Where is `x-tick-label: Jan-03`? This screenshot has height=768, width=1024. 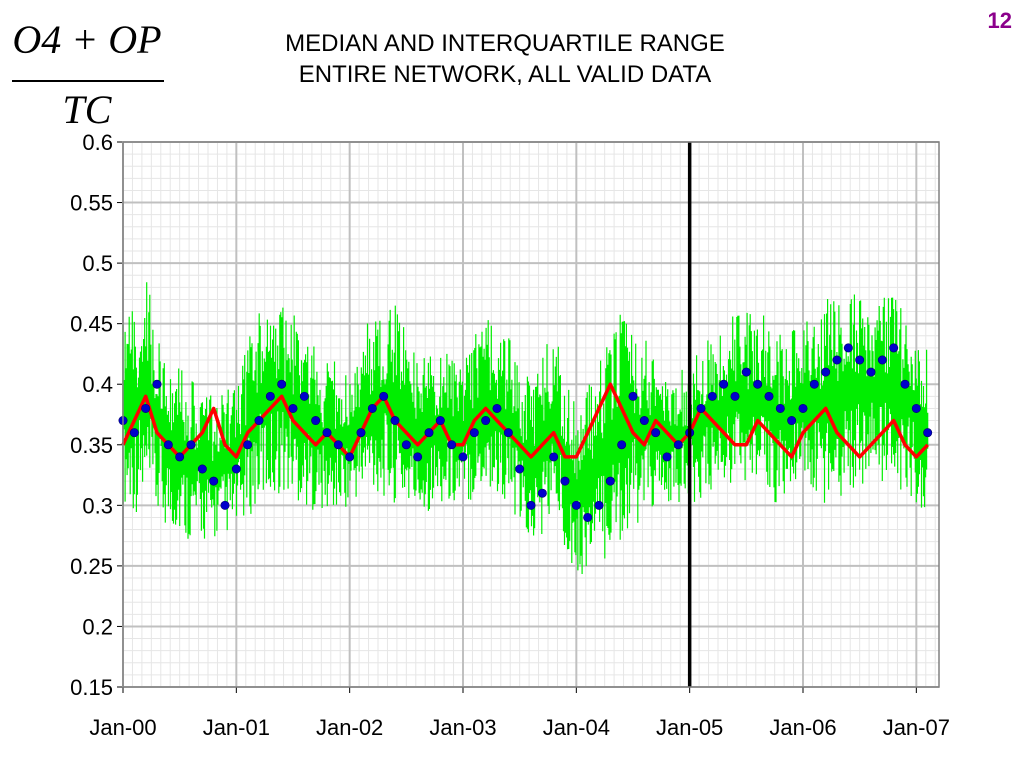
x-tick-label: Jan-03 is located at coordinates (462, 727).